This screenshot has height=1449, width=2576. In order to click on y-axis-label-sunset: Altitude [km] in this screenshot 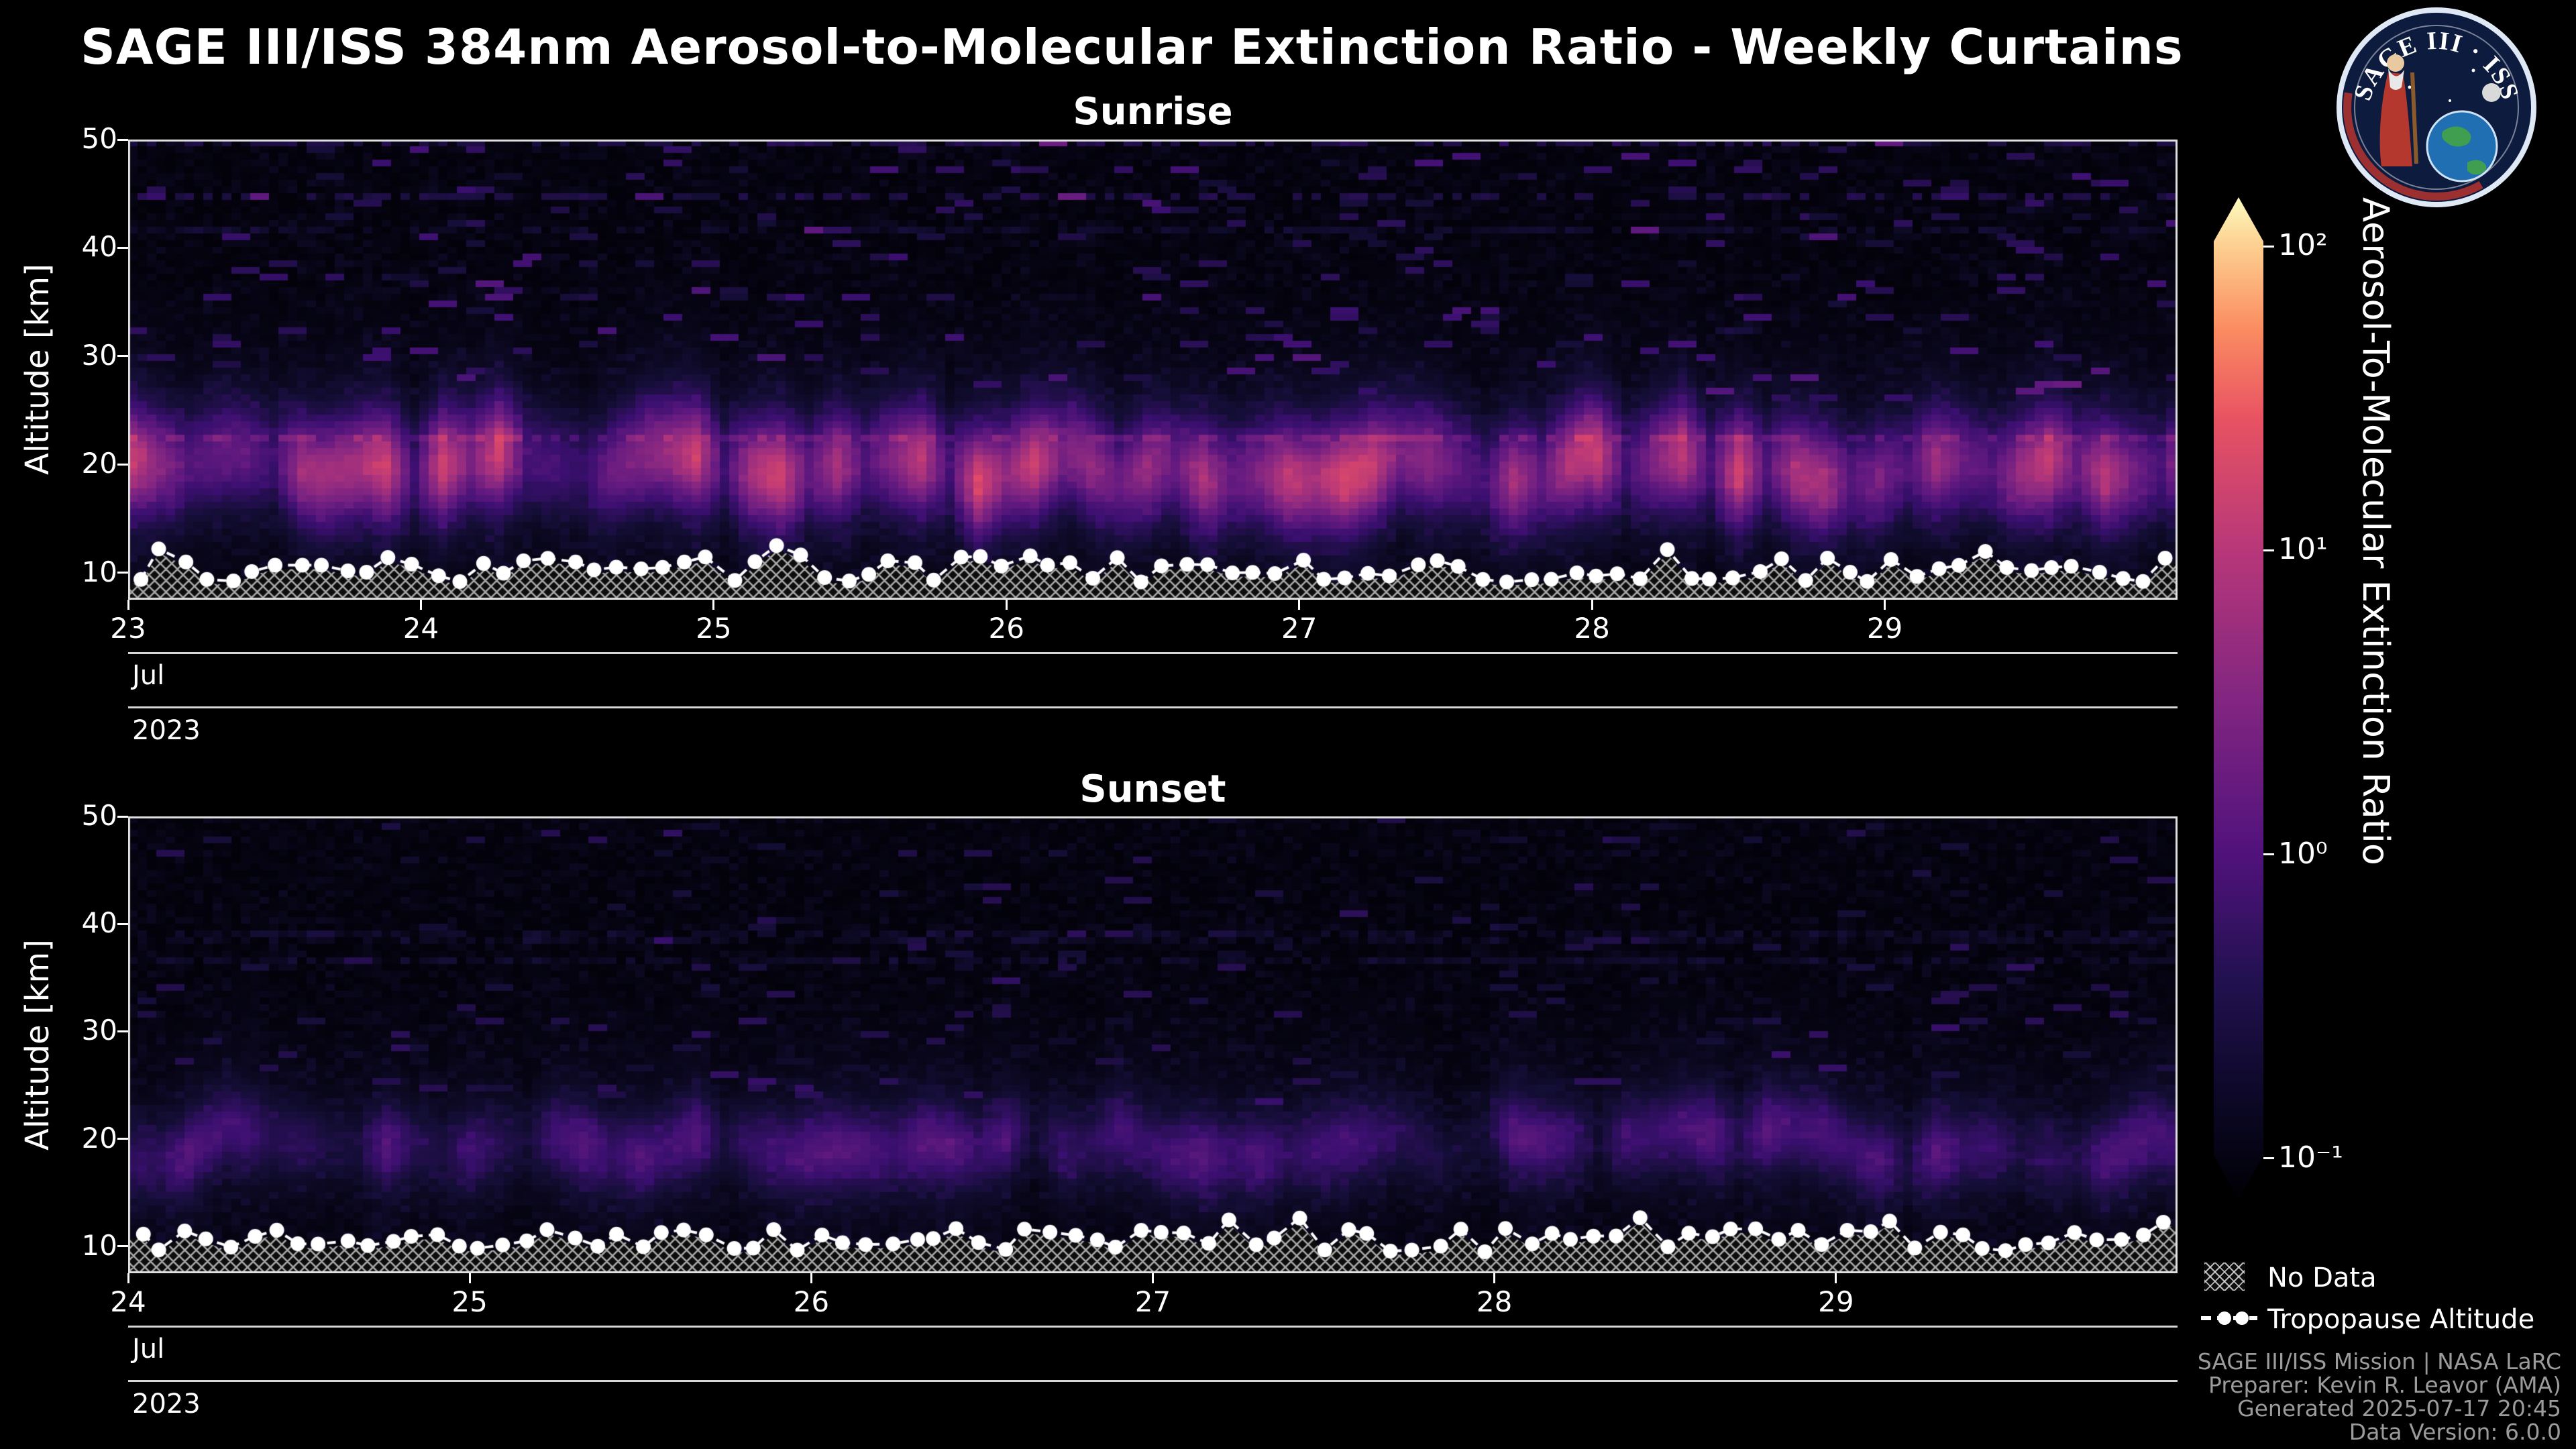, I will do `click(37, 1044)`.